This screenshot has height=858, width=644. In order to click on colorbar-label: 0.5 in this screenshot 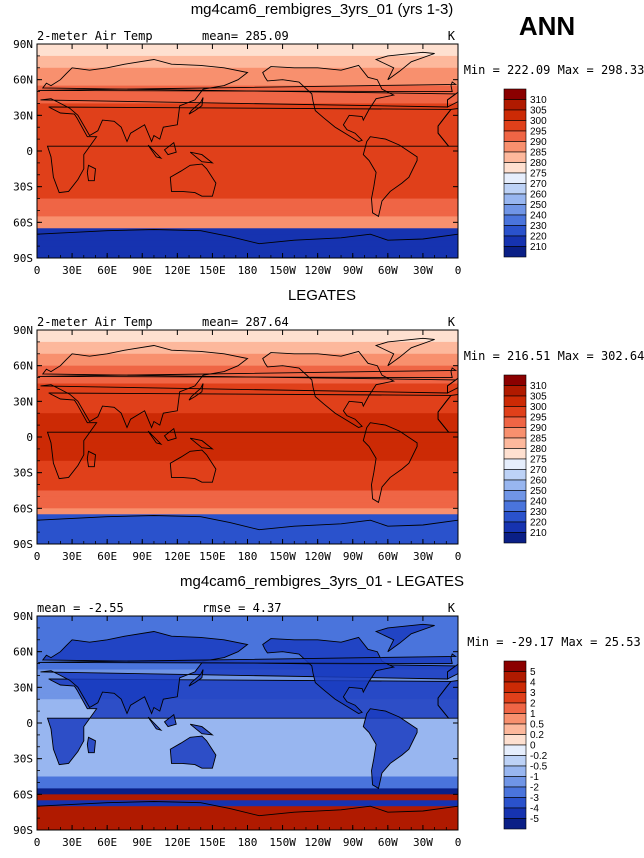, I will do `click(537, 725)`.